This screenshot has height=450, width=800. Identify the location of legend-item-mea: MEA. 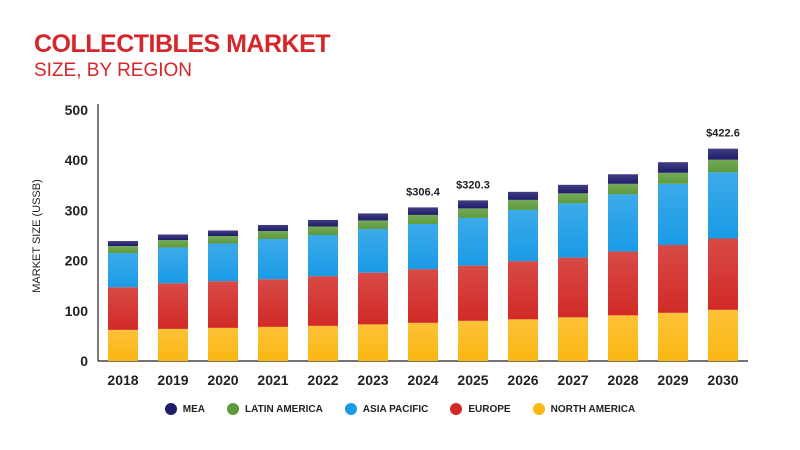
(185, 409).